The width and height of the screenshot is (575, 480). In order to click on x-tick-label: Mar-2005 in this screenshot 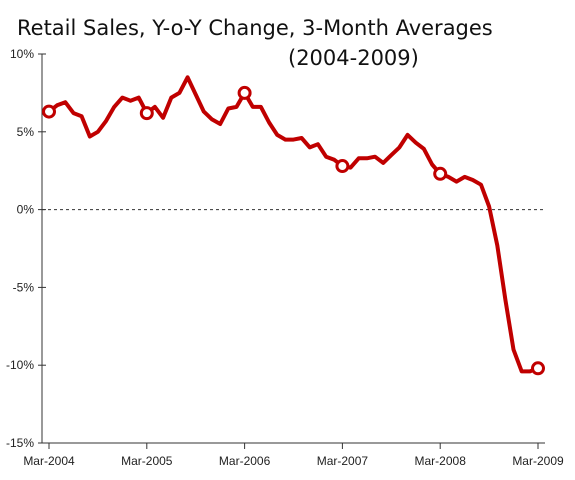, I will do `click(147, 461)`.